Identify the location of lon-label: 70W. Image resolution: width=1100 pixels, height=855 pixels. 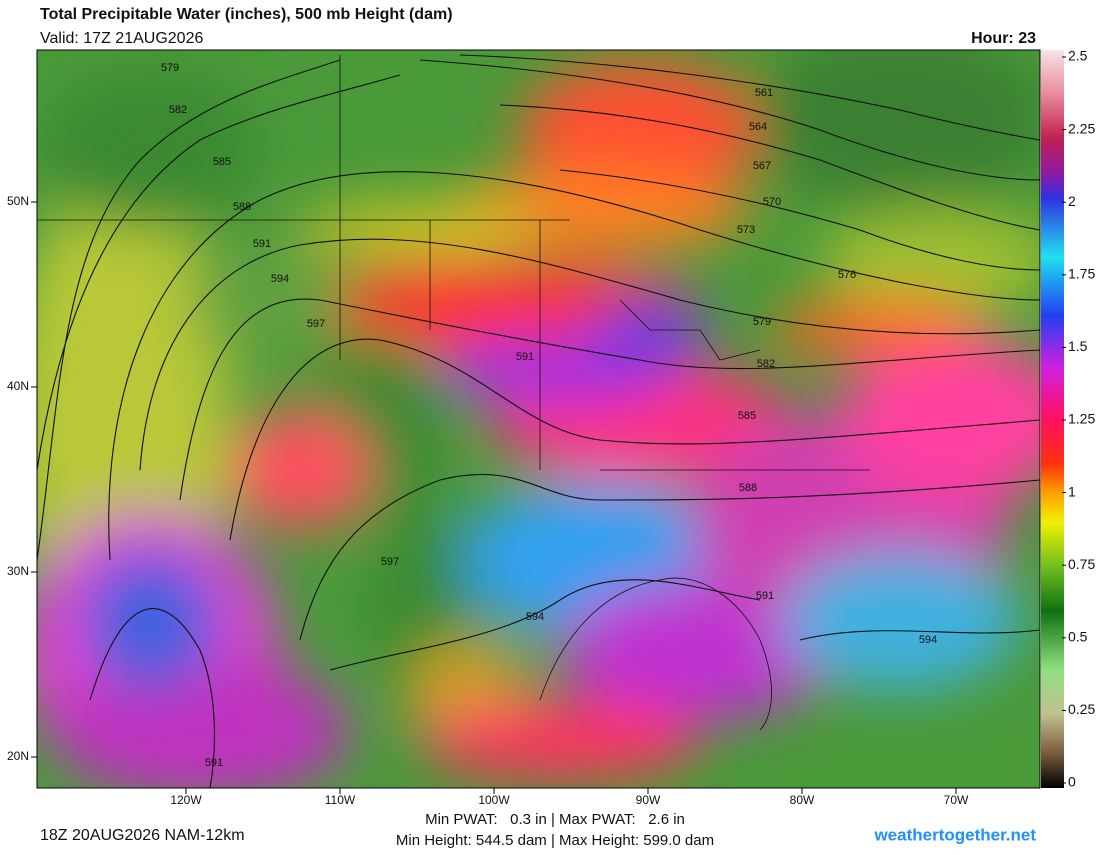
(956, 800).